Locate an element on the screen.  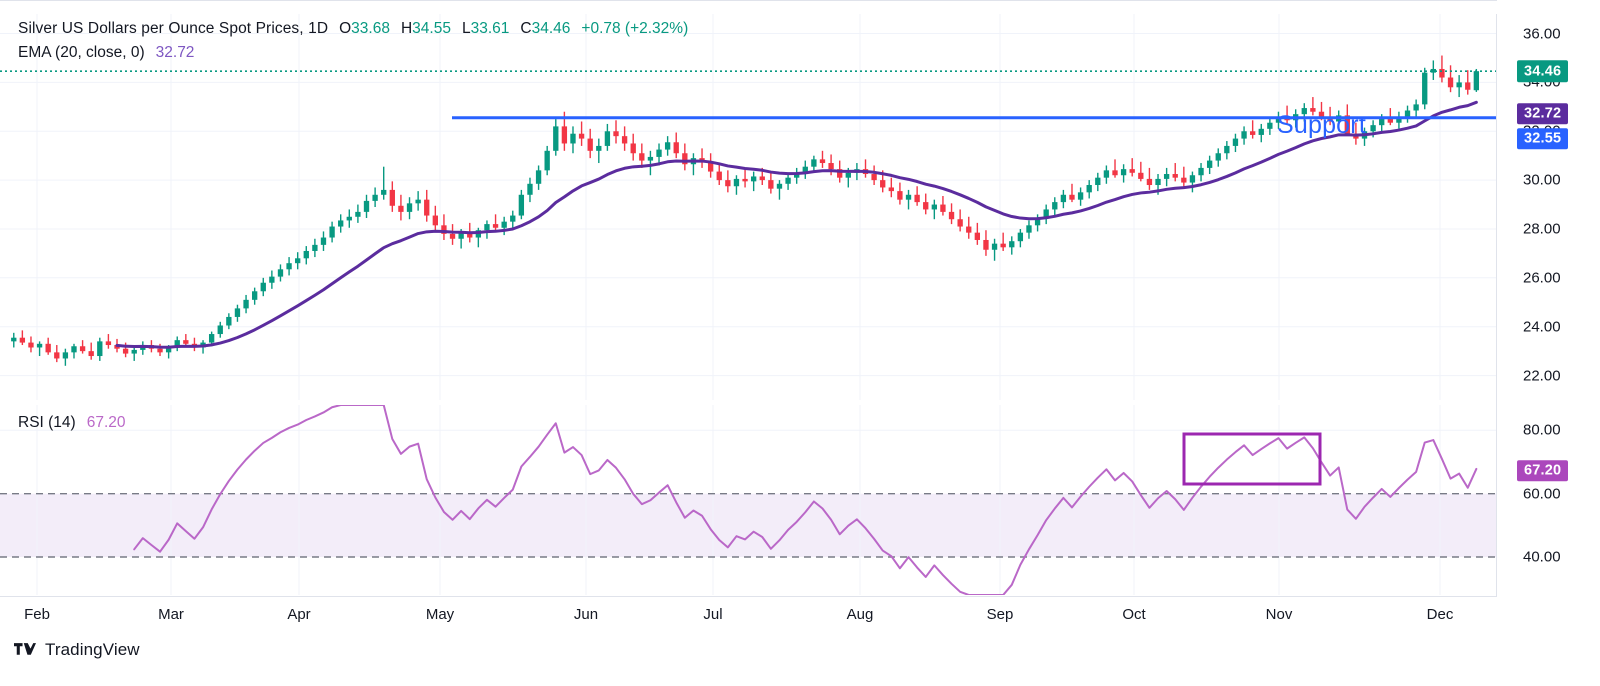
support-price-badge: 32.55 is located at coordinates (1543, 139).